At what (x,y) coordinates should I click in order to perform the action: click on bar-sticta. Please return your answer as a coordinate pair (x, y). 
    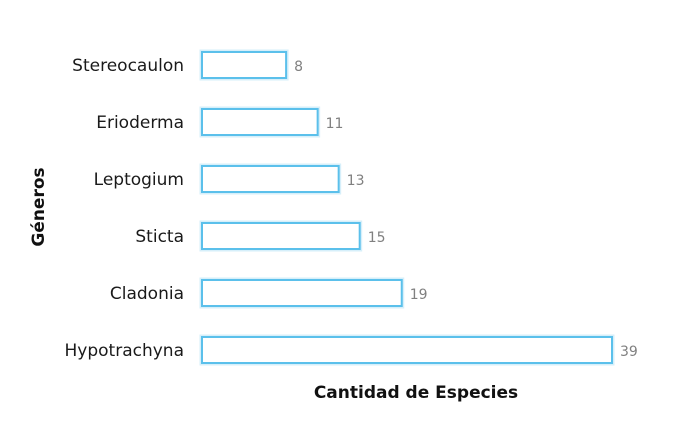
    Looking at the image, I should click on (281, 236).